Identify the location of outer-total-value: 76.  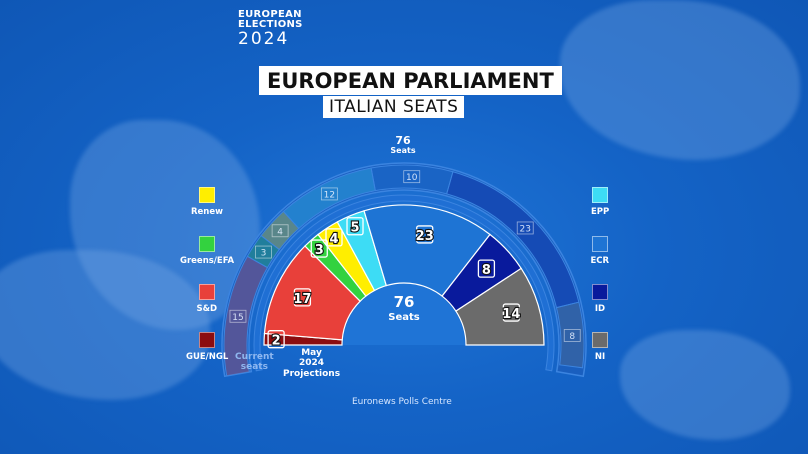
(403, 140).